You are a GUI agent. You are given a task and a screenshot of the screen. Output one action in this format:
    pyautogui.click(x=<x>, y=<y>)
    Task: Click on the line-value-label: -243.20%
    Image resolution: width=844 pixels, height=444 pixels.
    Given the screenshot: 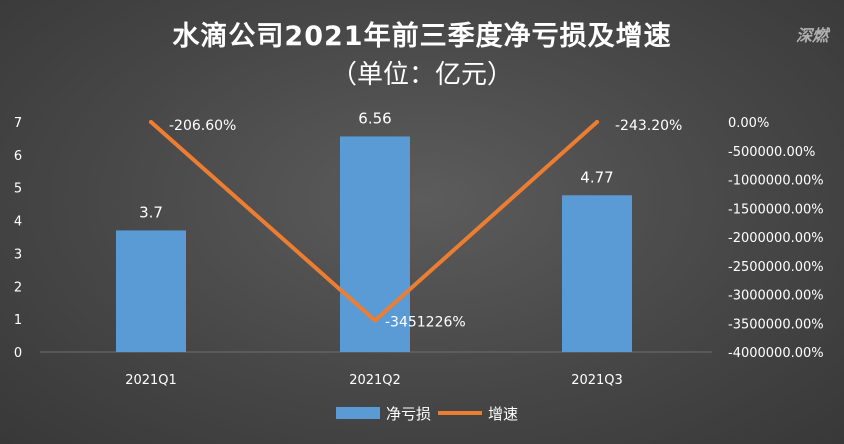 What is the action you would take?
    pyautogui.click(x=648, y=126)
    